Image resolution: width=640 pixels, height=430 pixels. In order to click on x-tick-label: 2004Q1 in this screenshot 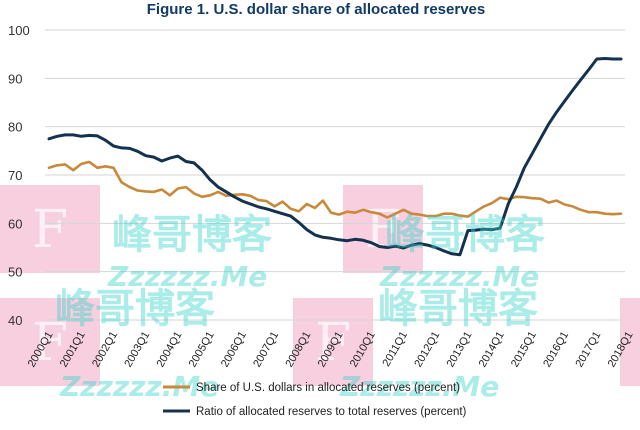, I will do `click(170, 350)`.